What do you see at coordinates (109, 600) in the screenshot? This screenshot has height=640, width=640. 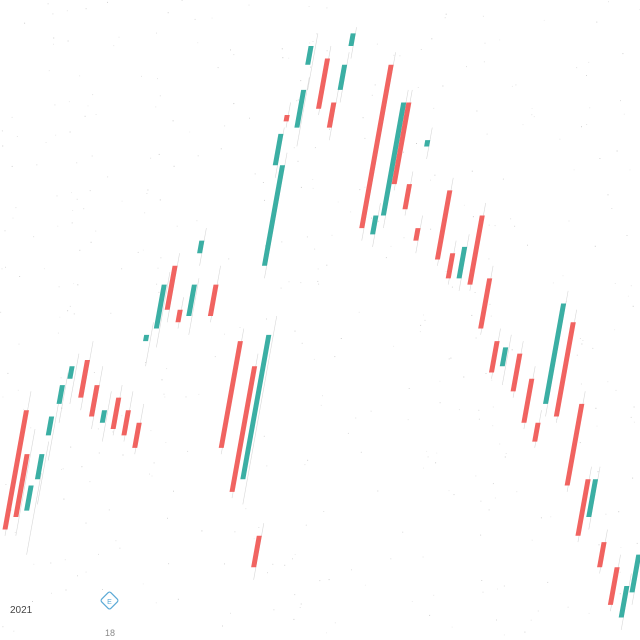 I see `calendar-icon: E` at bounding box center [109, 600].